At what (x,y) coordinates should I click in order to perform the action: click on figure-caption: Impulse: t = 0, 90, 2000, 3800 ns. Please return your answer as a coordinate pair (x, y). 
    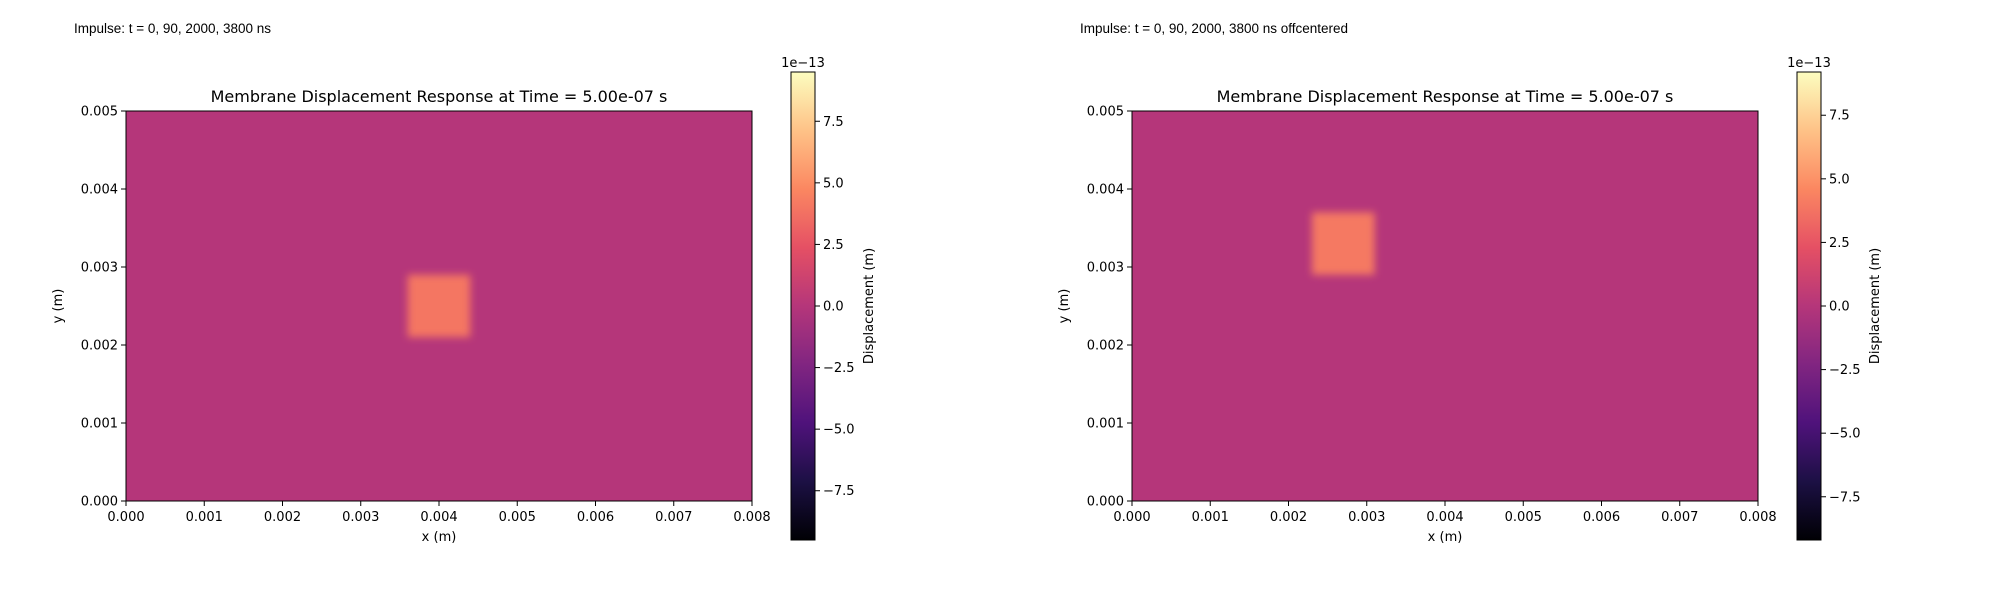
    Looking at the image, I should click on (173, 28).